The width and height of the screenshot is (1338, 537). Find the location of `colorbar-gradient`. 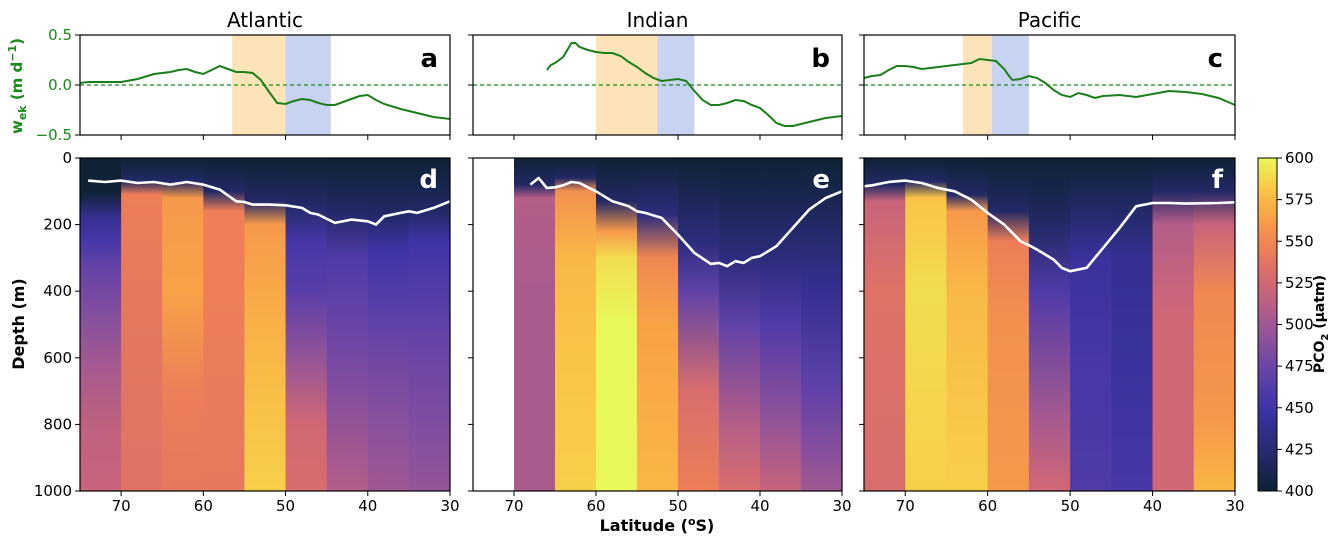

colorbar-gradient is located at coordinates (1267, 324).